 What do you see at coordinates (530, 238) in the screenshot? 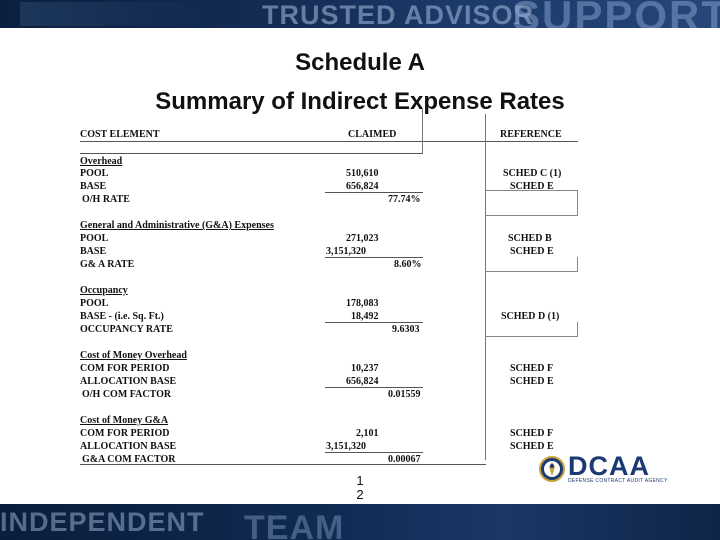
I see `row-reference: SCHED B` at bounding box center [530, 238].